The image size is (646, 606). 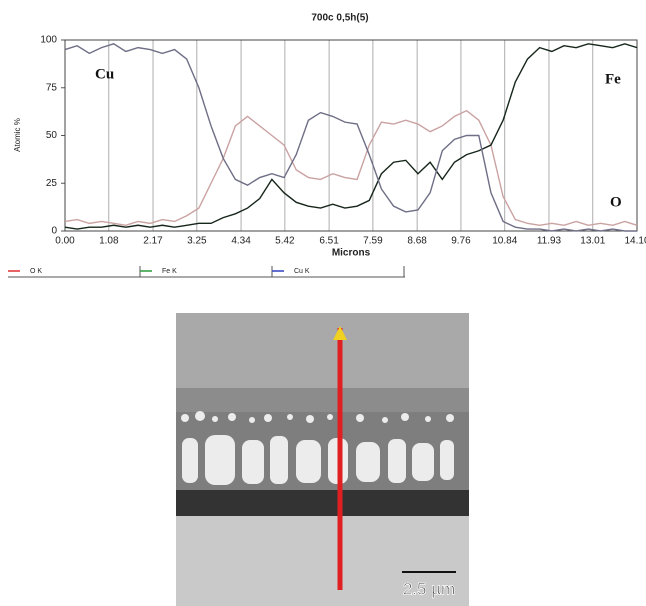 What do you see at coordinates (549, 241) in the screenshot?
I see `x-tick-label: 11.93` at bounding box center [549, 241].